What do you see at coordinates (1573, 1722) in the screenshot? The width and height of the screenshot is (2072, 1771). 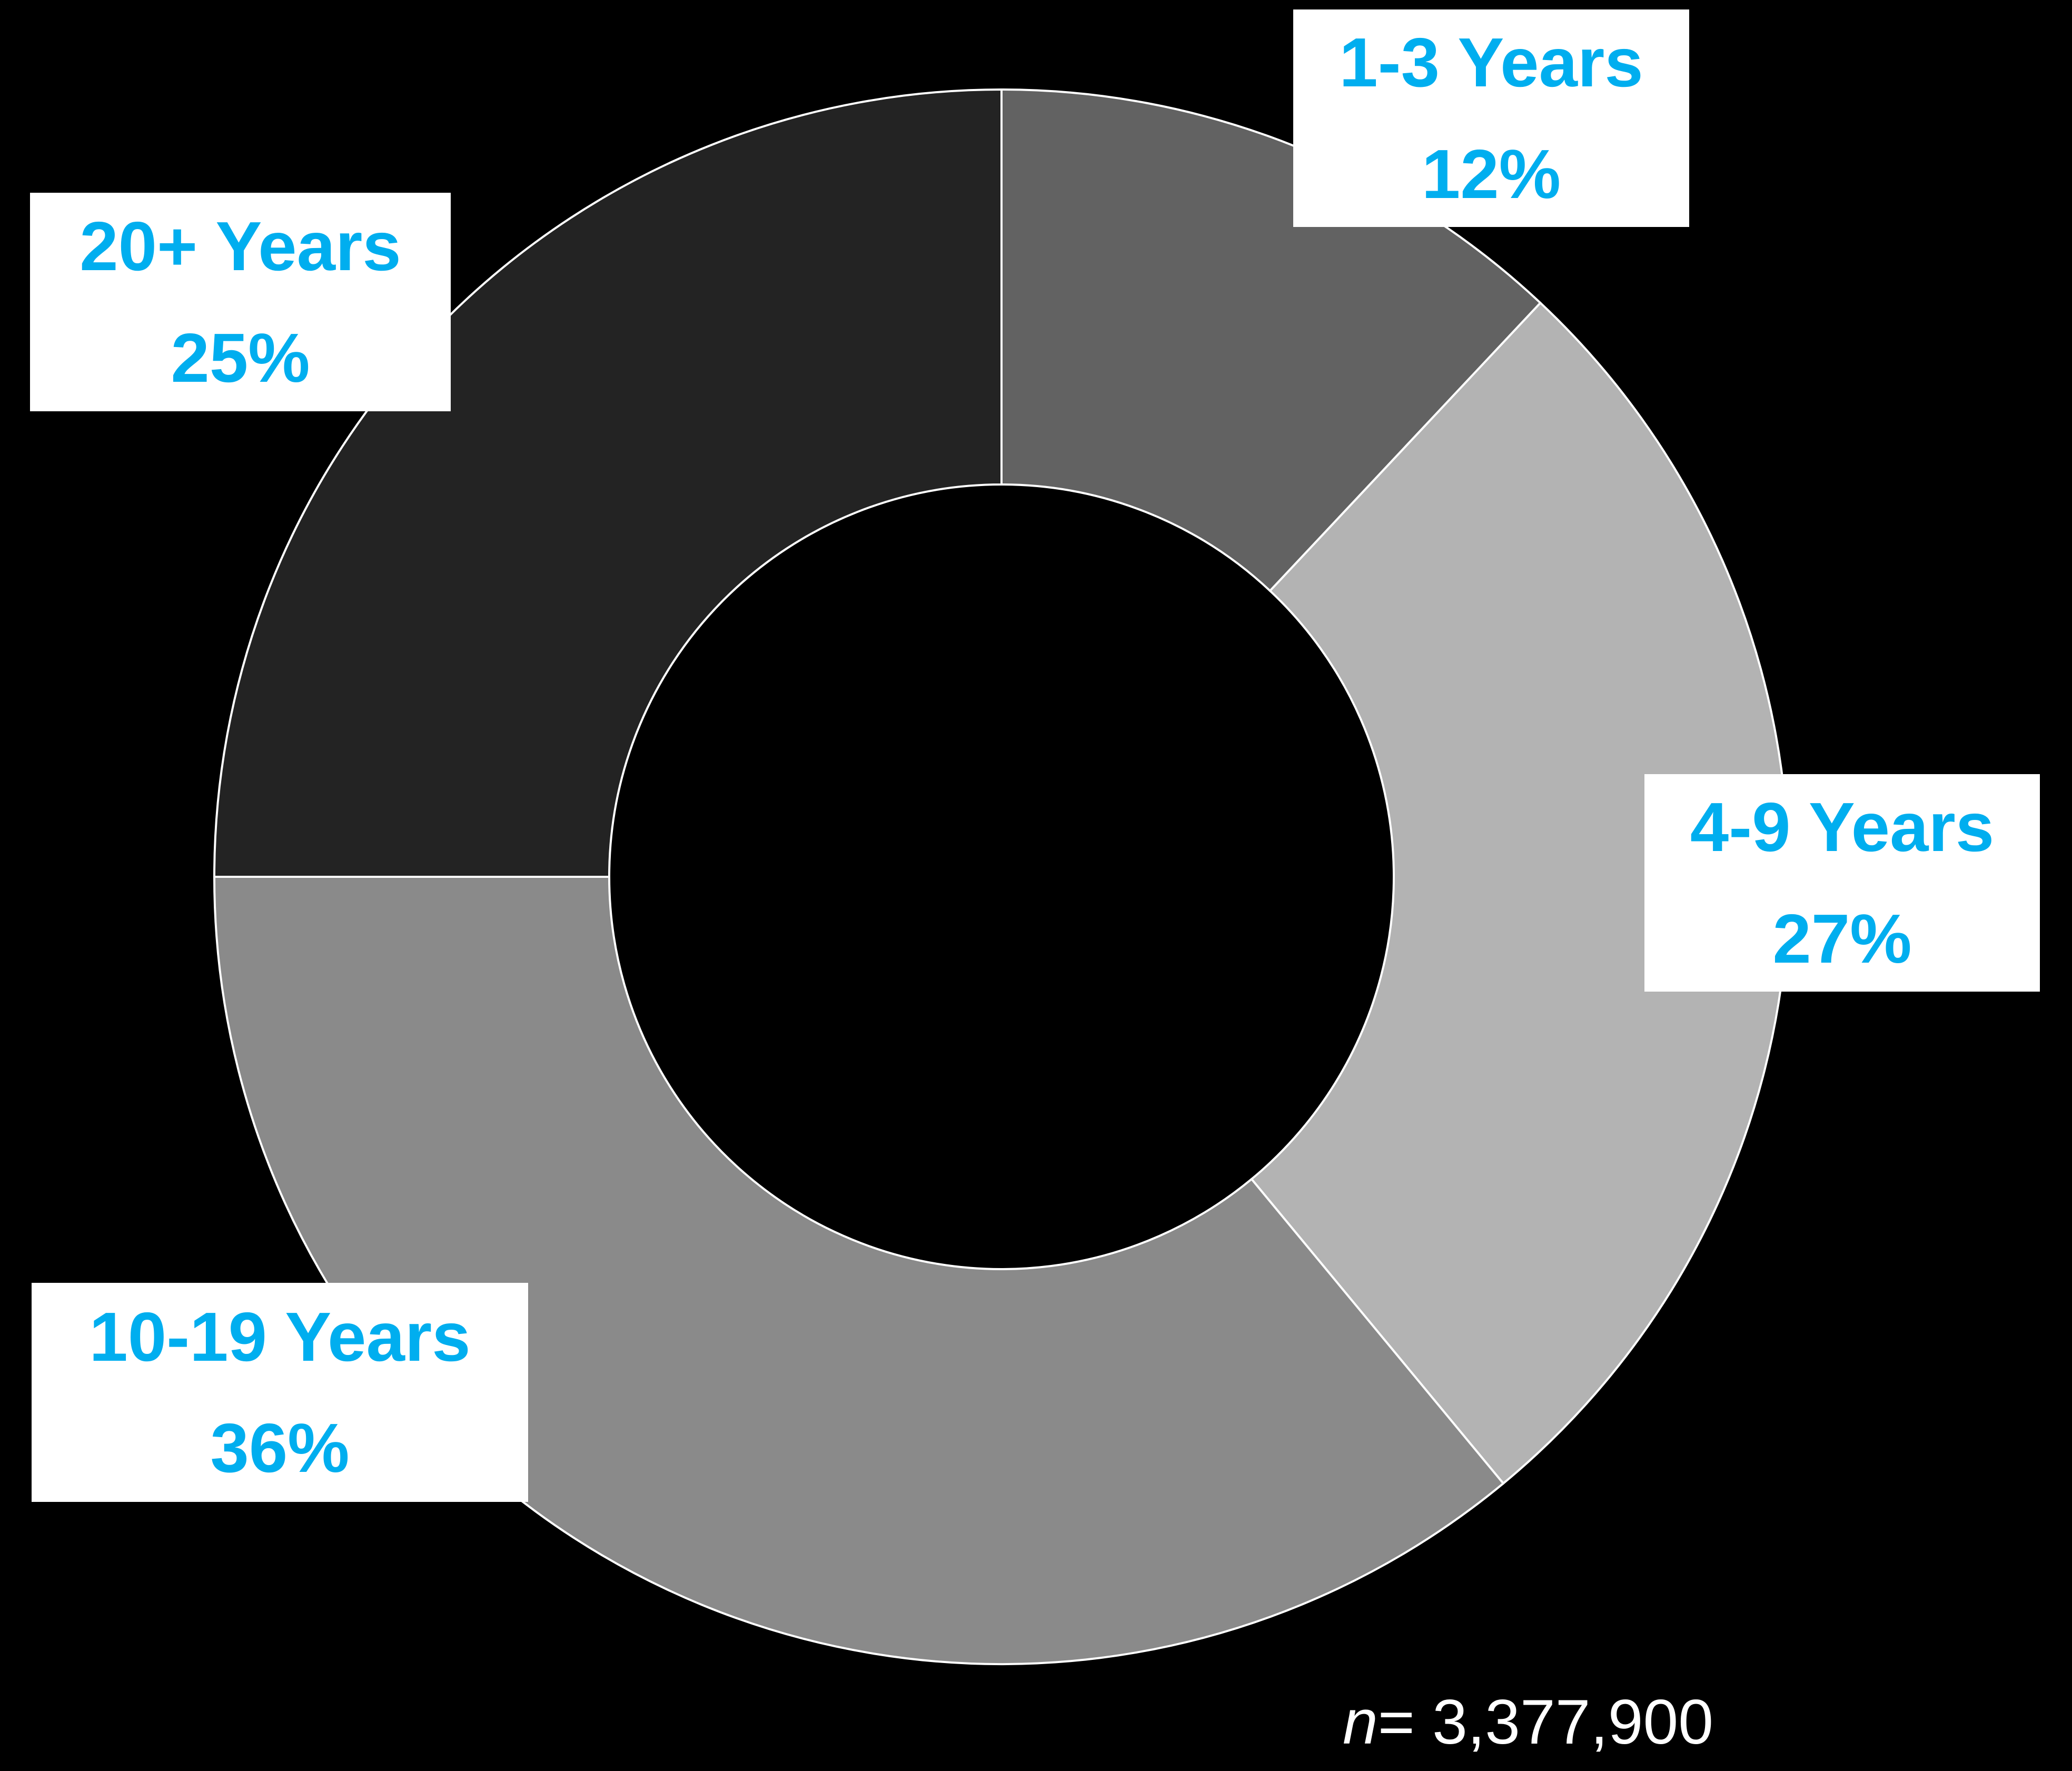 I see `sample-size-value: 3,377,900` at bounding box center [1573, 1722].